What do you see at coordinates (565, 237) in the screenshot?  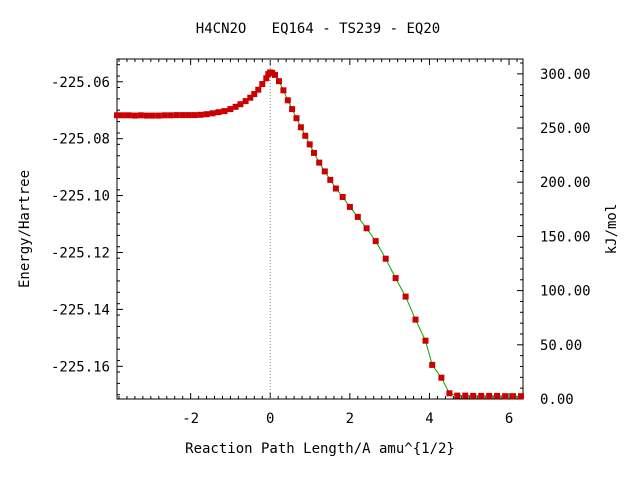 I see `y2-tick-label: 150.00` at bounding box center [565, 237].